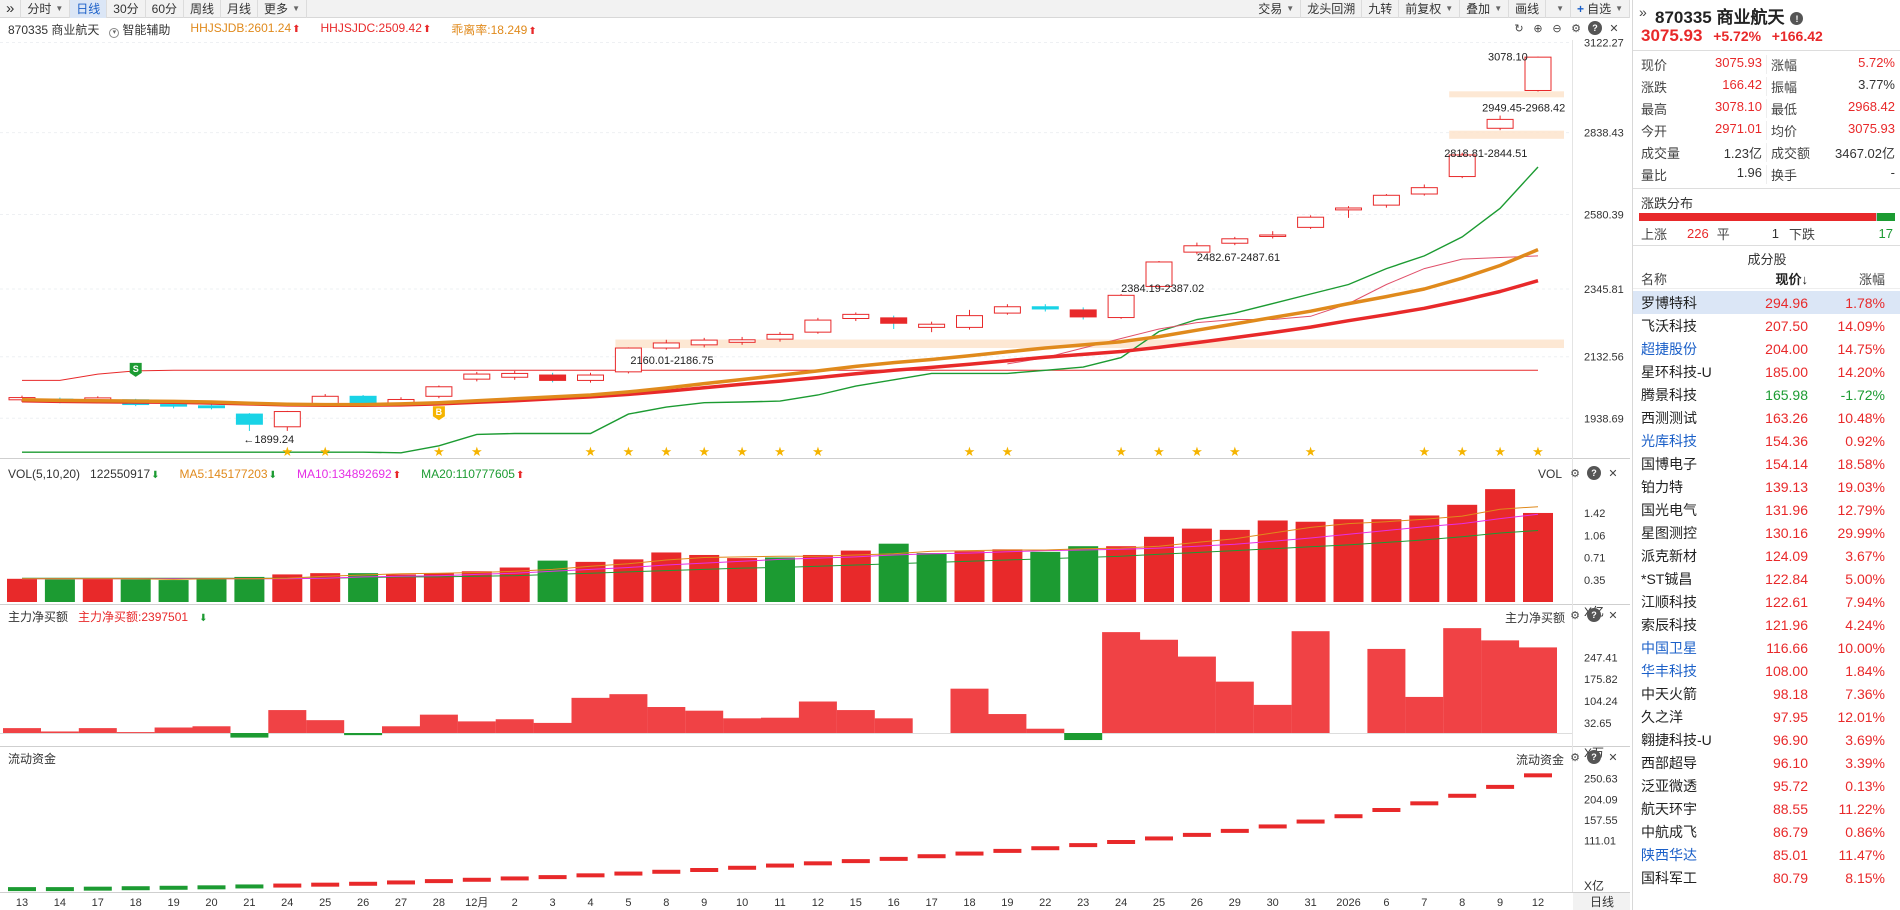 The height and width of the screenshot is (910, 1900). What do you see at coordinates (240, 9) in the screenshot?
I see `period-5-button: 月线` at bounding box center [240, 9].